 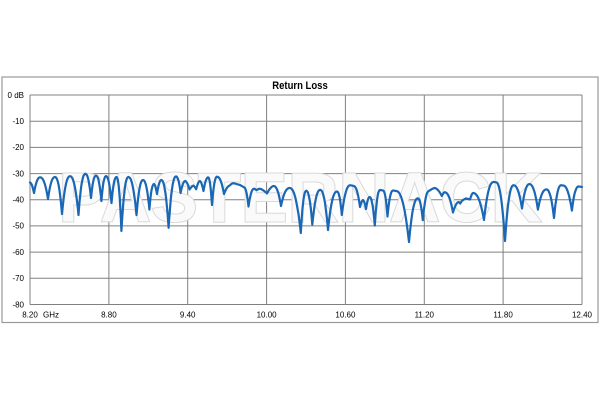 I want to click on svg-text: 8.20, so click(x=30, y=315).